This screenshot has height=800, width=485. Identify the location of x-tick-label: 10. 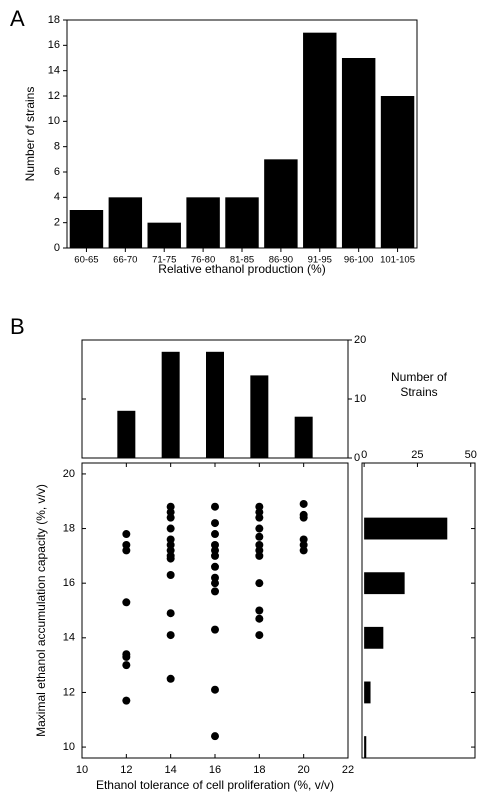
(82, 770).